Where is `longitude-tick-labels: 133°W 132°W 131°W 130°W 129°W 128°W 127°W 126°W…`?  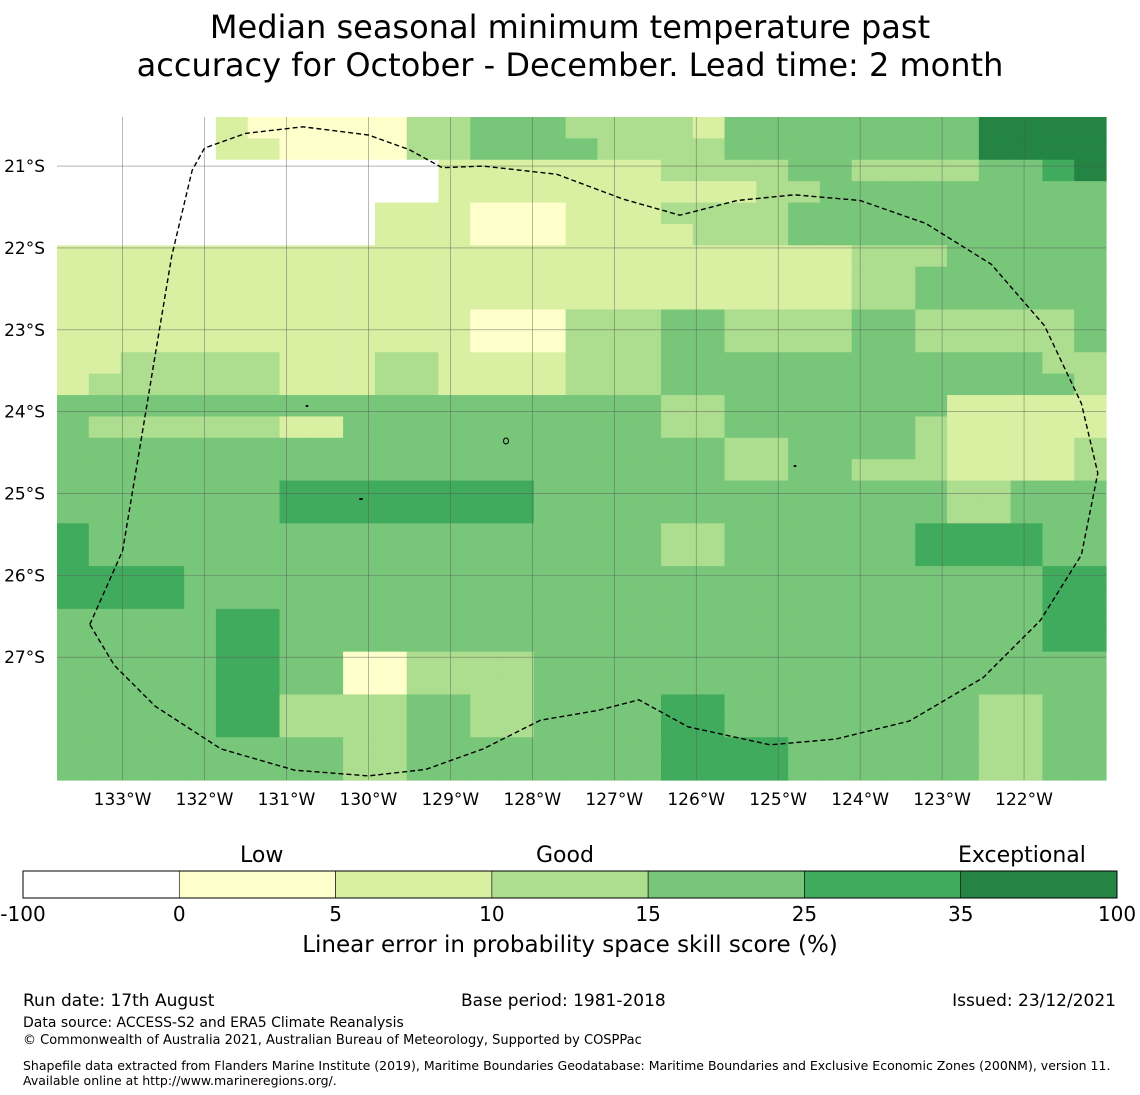
longitude-tick-labels: 133°W 132°W 131°W 130°W 129°W 128°W 127°W 126°W… is located at coordinates (573, 800).